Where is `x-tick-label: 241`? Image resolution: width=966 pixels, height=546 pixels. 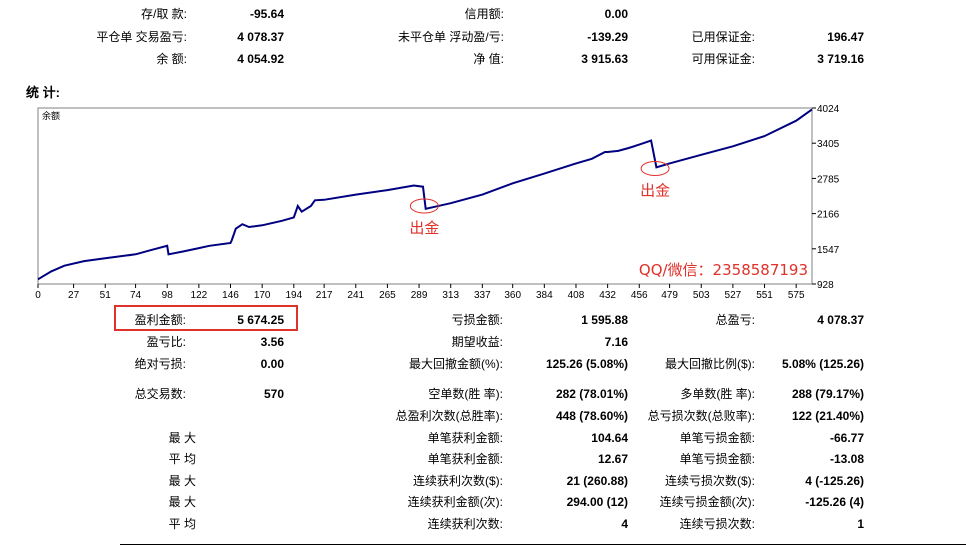 x-tick-label: 241 is located at coordinates (355, 295).